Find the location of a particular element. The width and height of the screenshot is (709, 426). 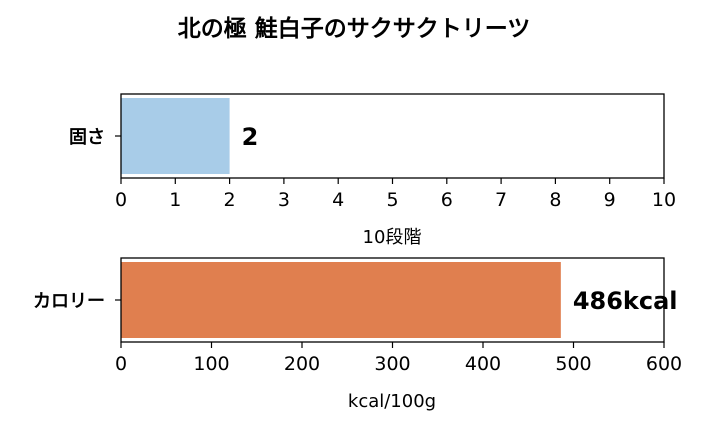

calorie-x-tick-label: 0 is located at coordinates (121, 364).